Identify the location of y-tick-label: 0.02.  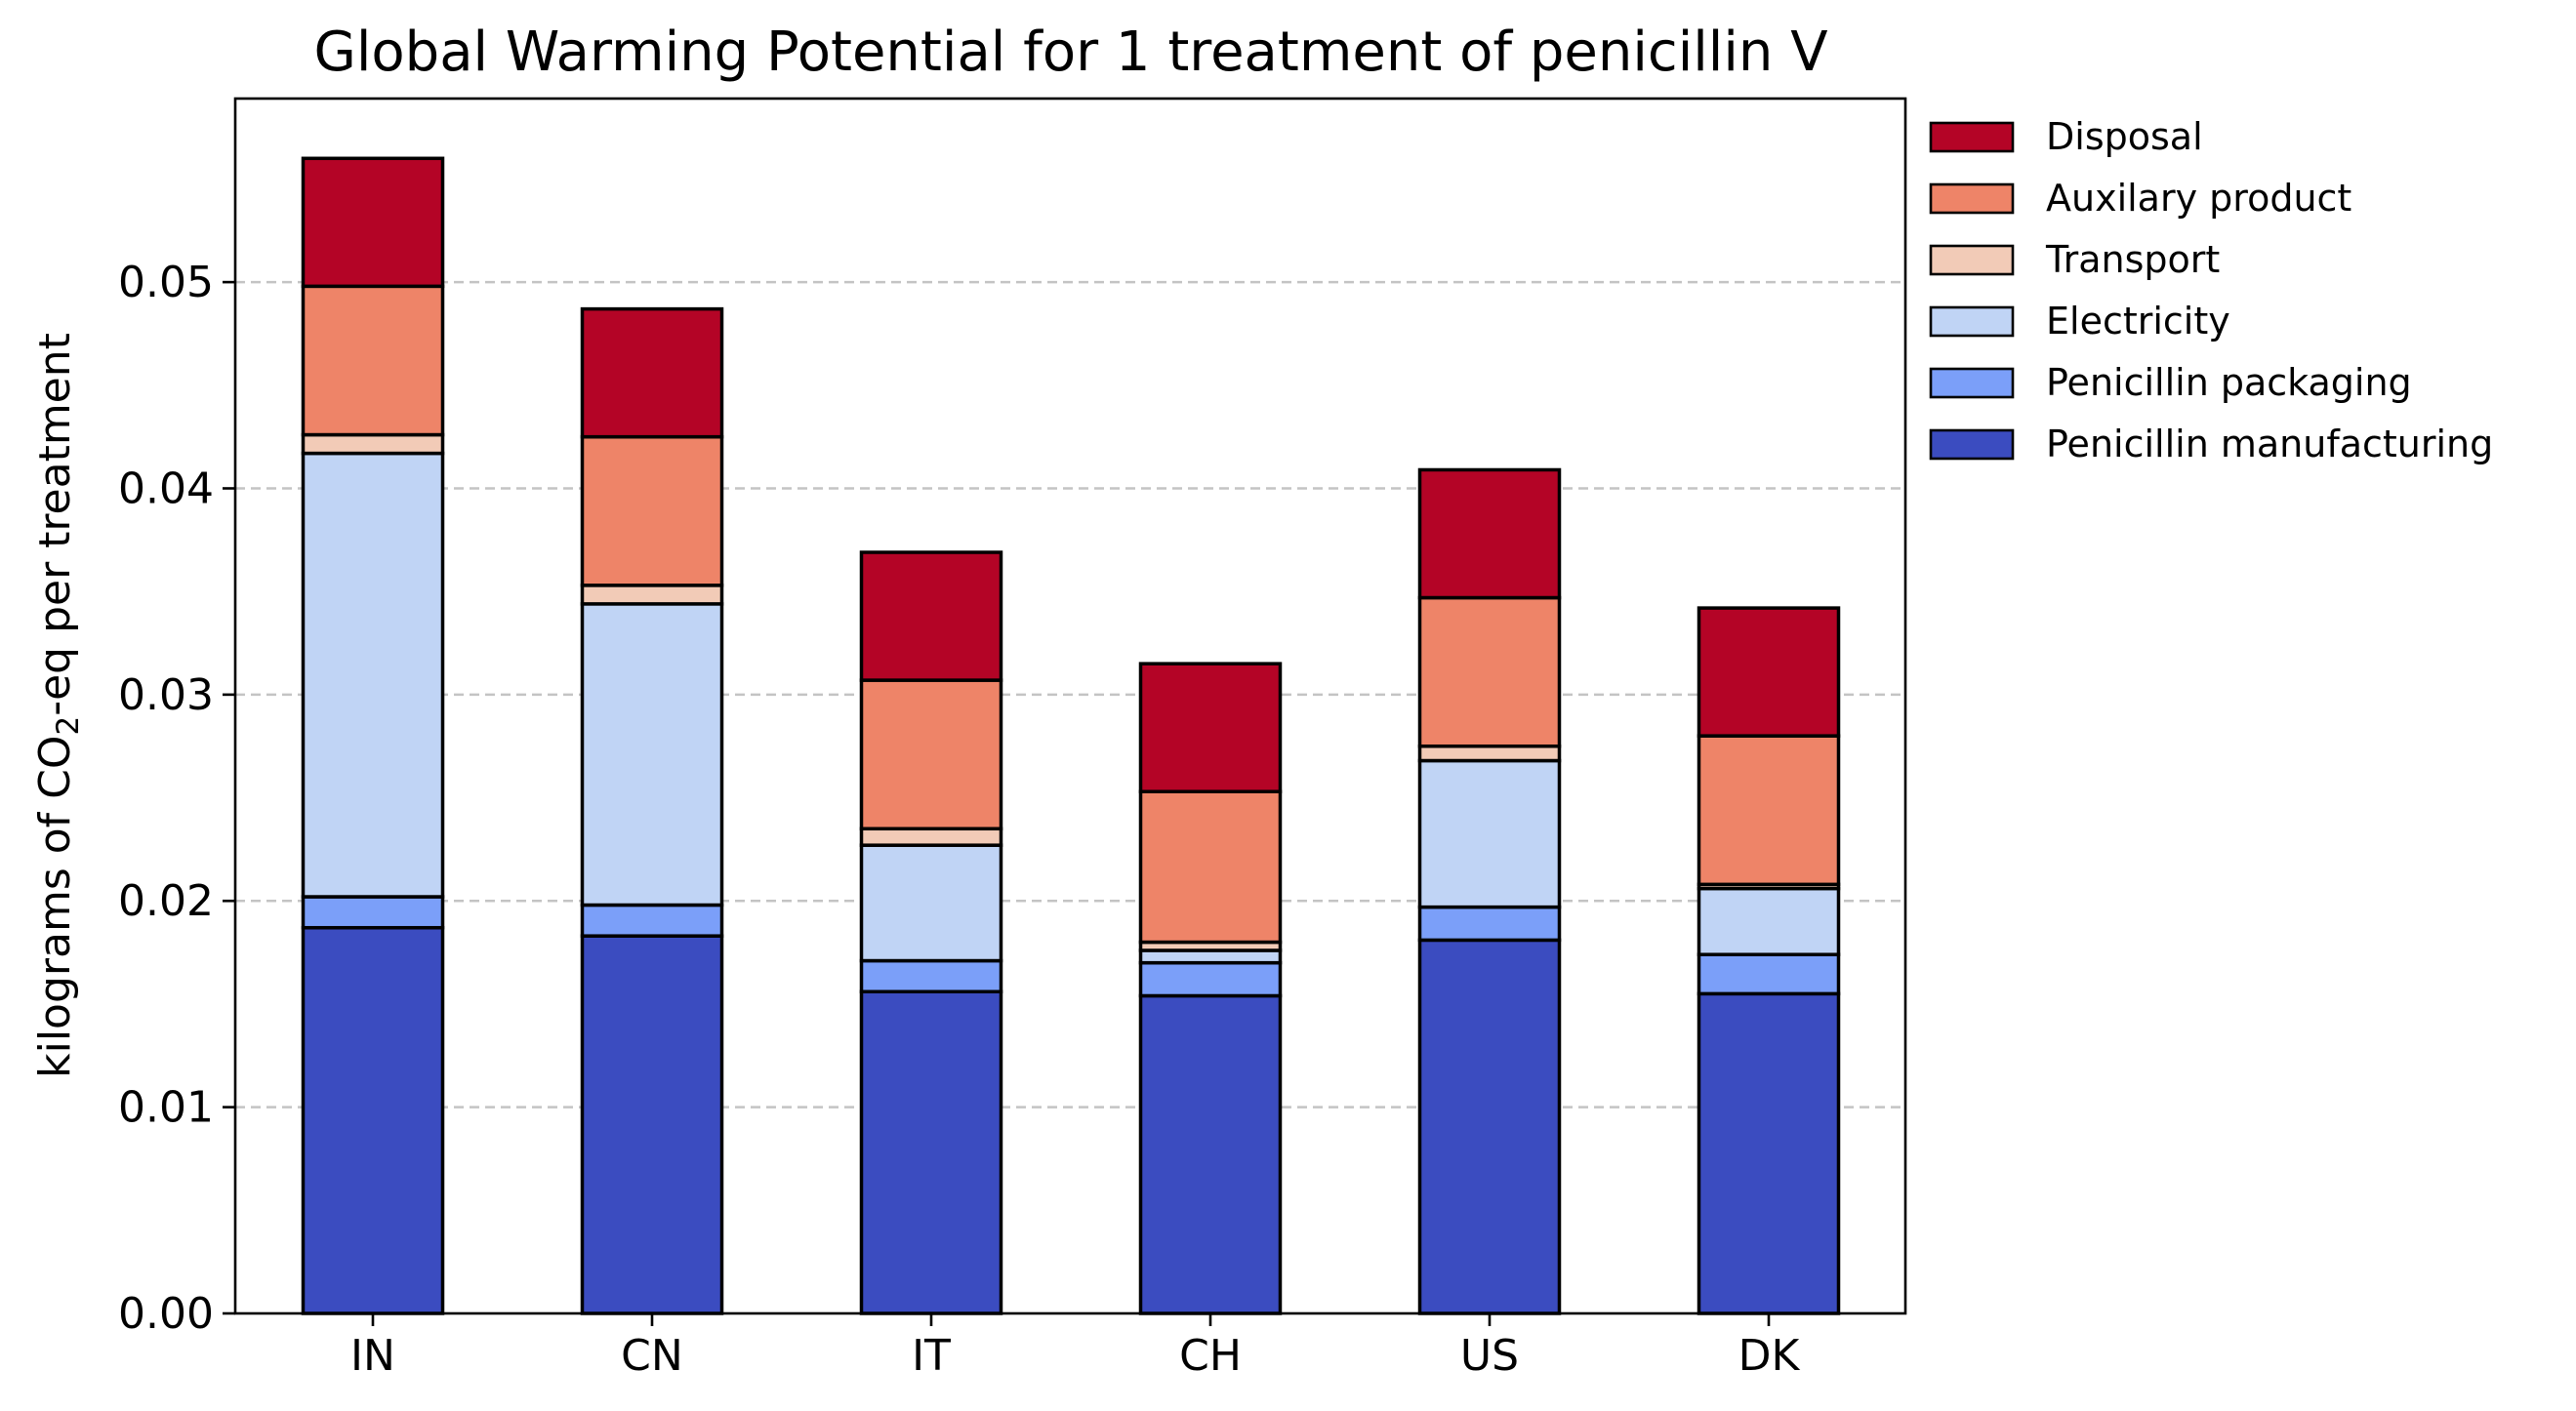
(166, 901).